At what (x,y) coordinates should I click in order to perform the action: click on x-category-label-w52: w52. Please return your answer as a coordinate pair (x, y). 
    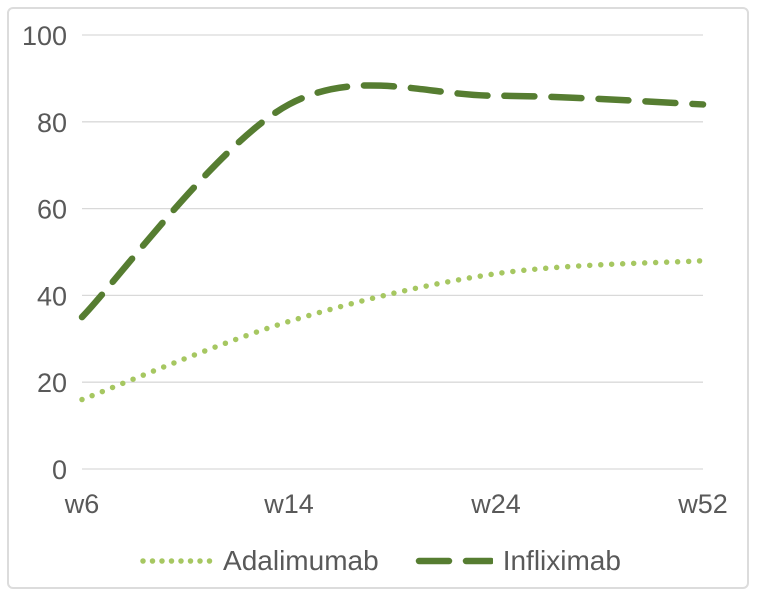
    Looking at the image, I should click on (702, 504).